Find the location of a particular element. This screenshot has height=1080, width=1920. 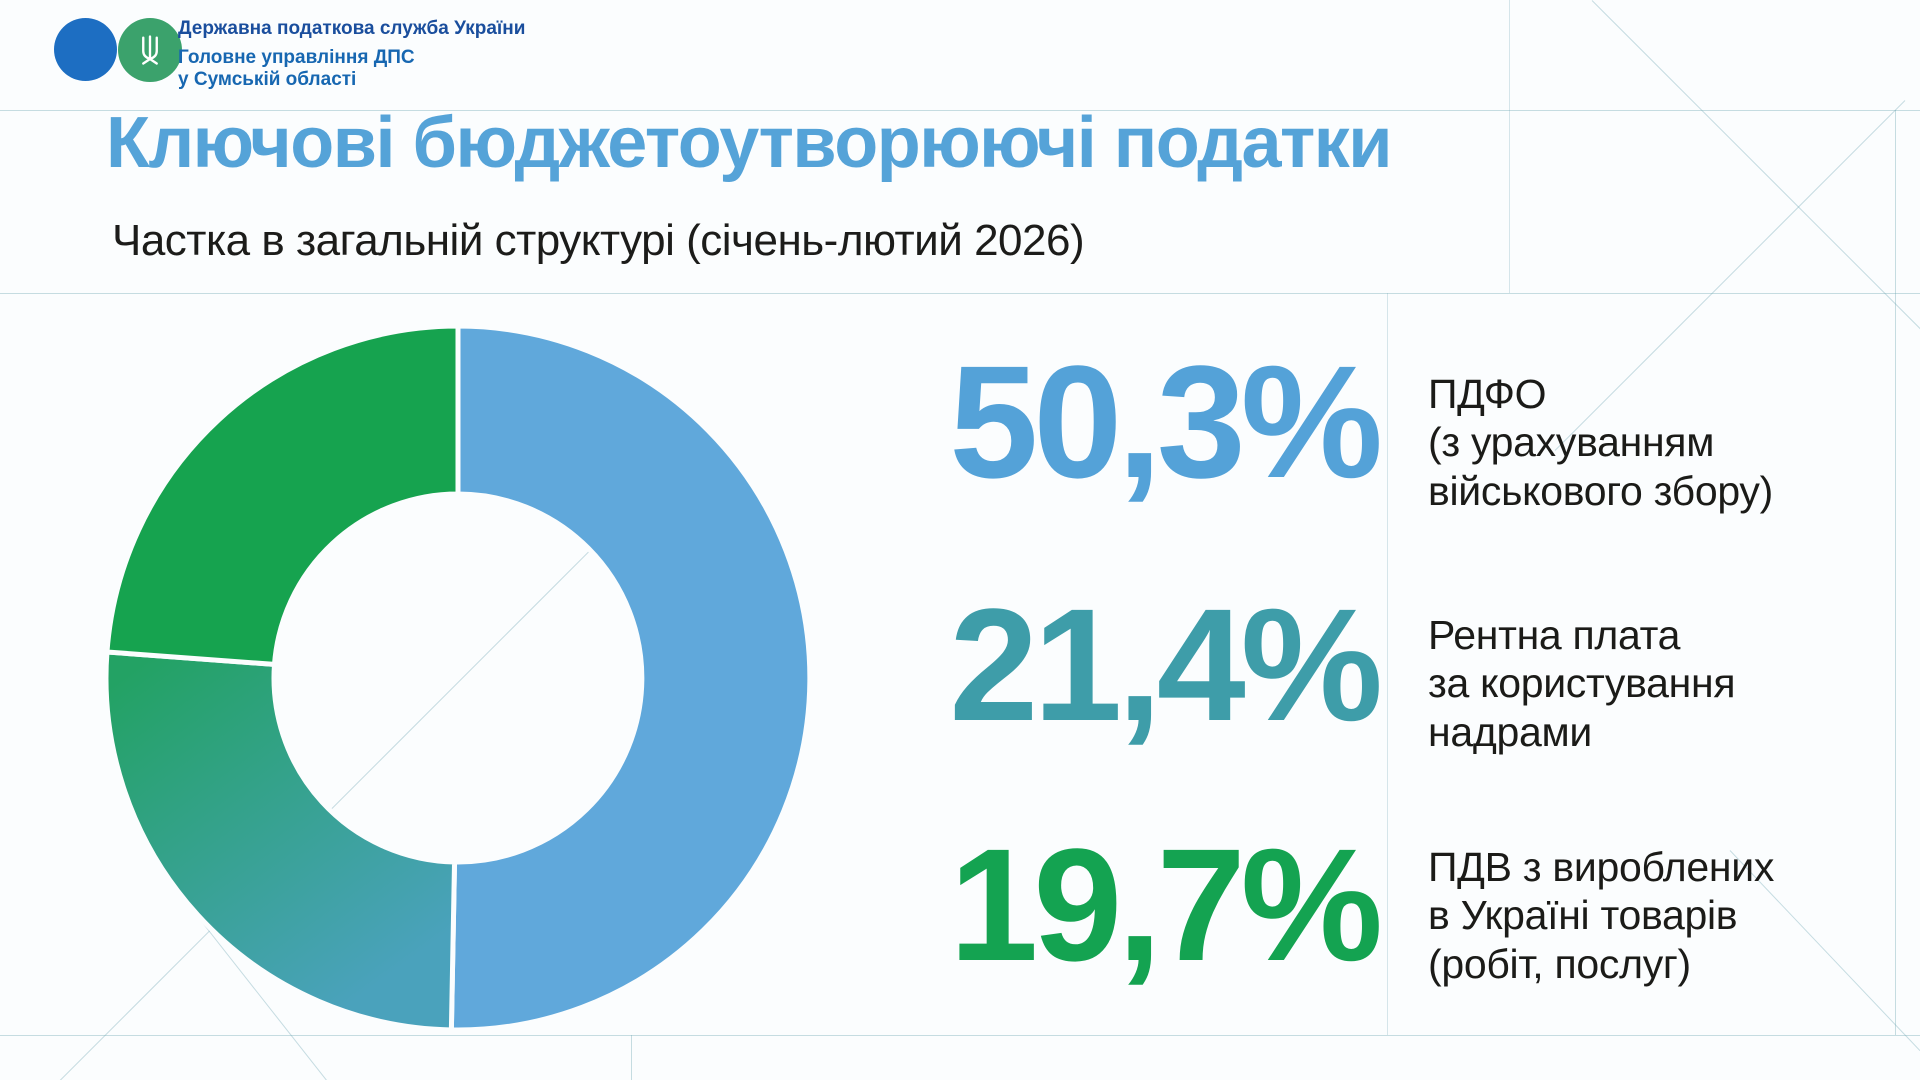

stat-value-pdv: 19,7% is located at coordinates (1166, 904).